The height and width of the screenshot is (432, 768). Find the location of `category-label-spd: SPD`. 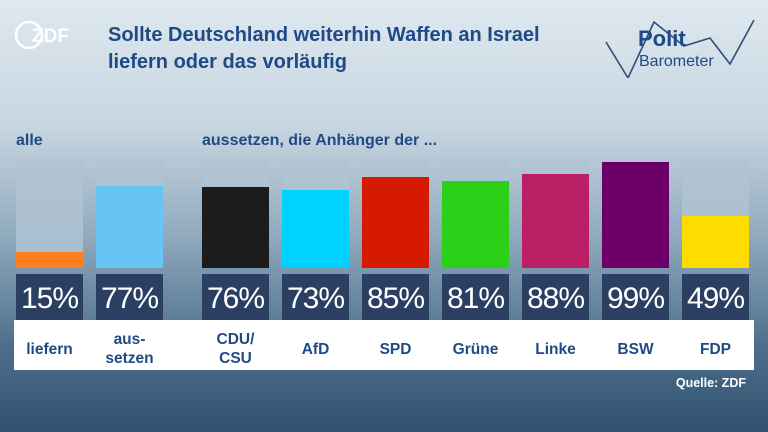

category-label-spd: SPD is located at coordinates (395, 349).